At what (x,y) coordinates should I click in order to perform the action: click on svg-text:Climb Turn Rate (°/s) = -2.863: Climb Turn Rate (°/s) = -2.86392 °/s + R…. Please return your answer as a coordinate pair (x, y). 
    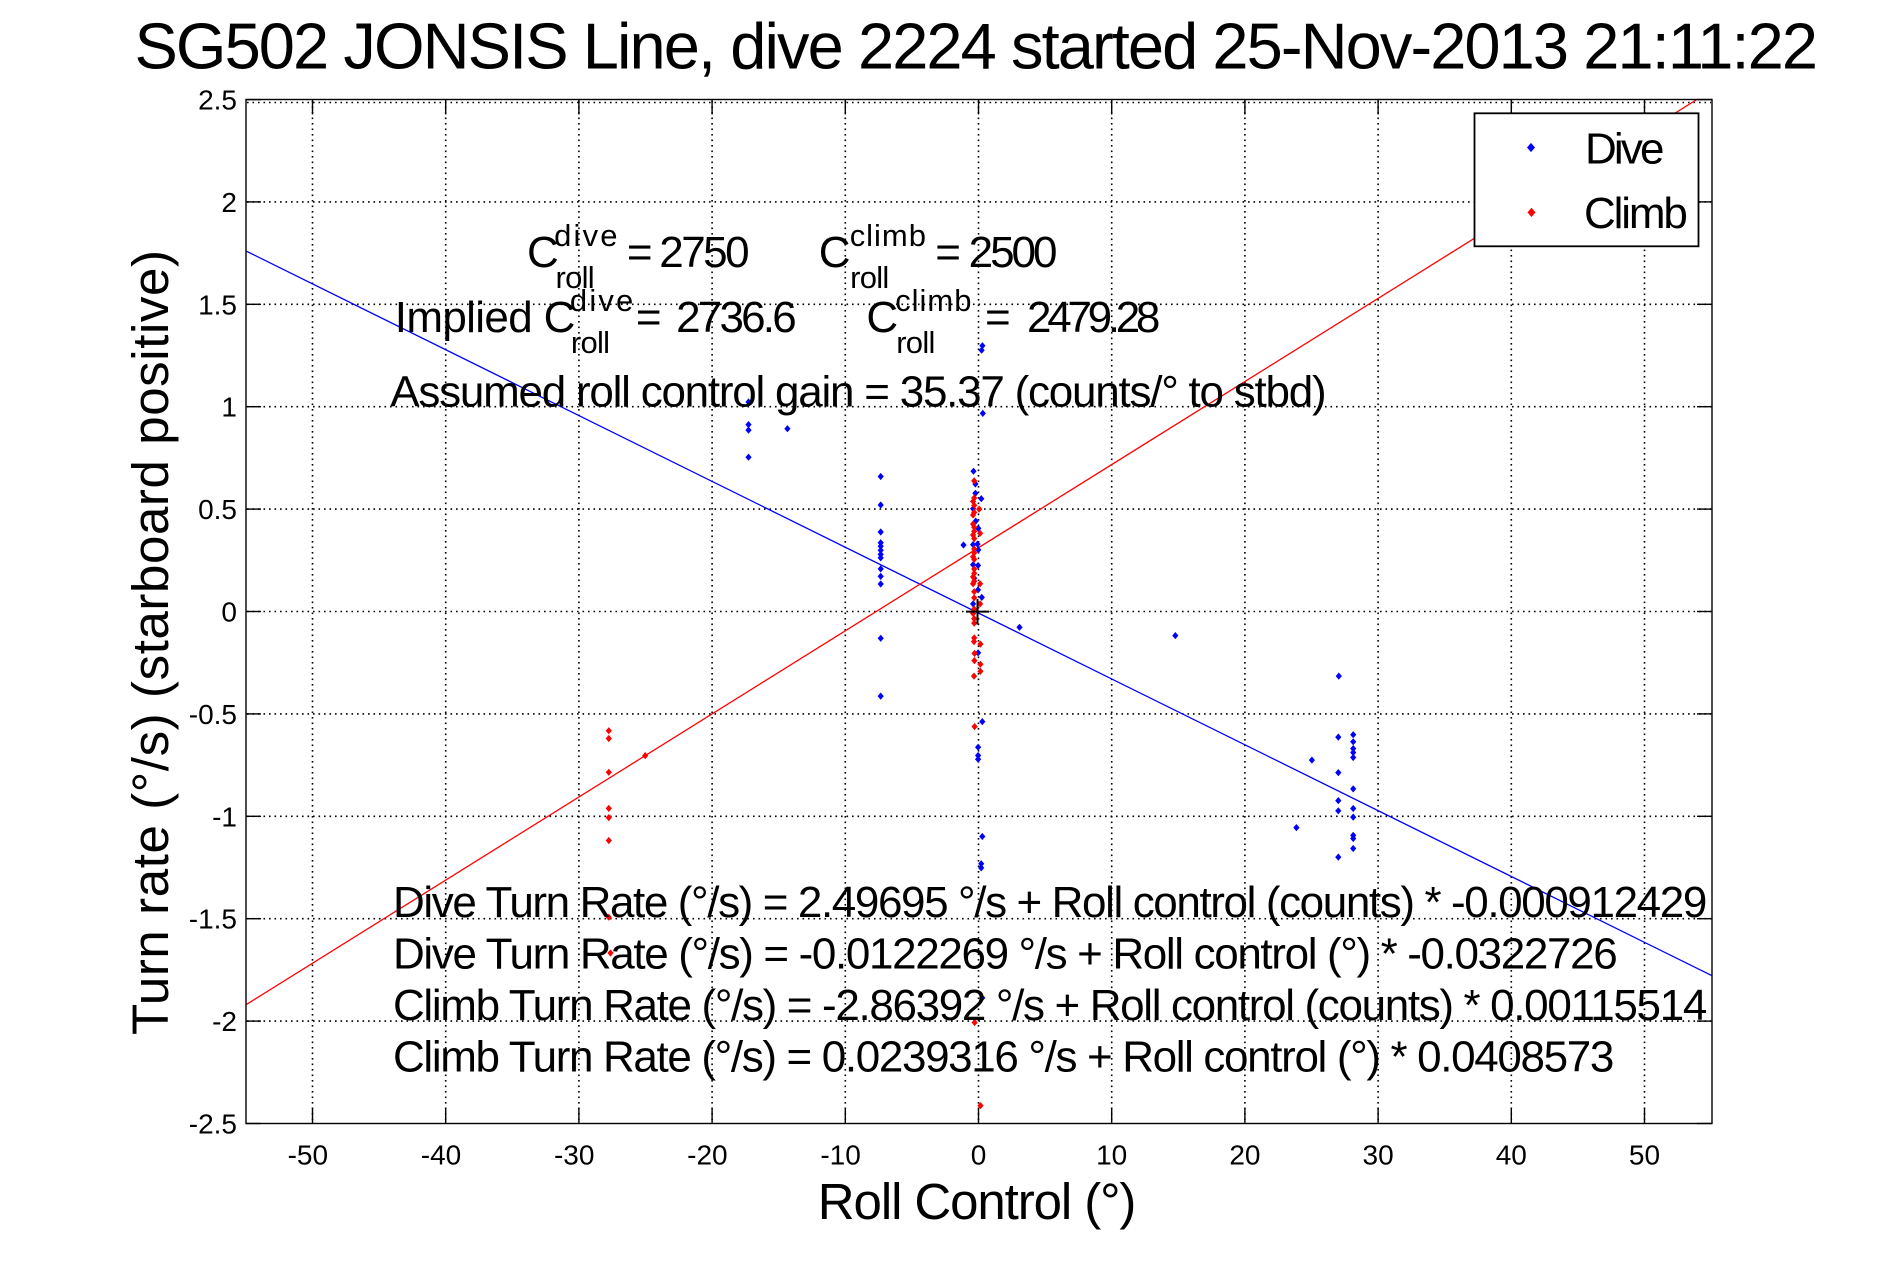
    Looking at the image, I should click on (1050, 1005).